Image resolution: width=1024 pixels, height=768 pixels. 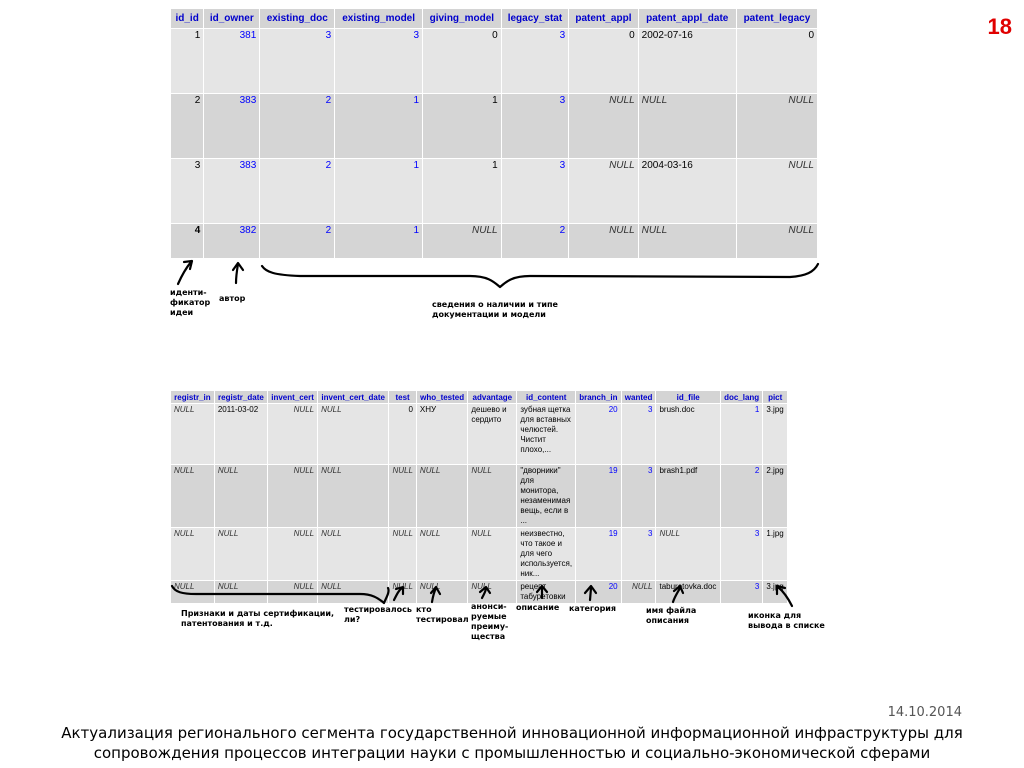 What do you see at coordinates (442, 434) in the screenshot?
I see `table-cell: ХНУ` at bounding box center [442, 434].